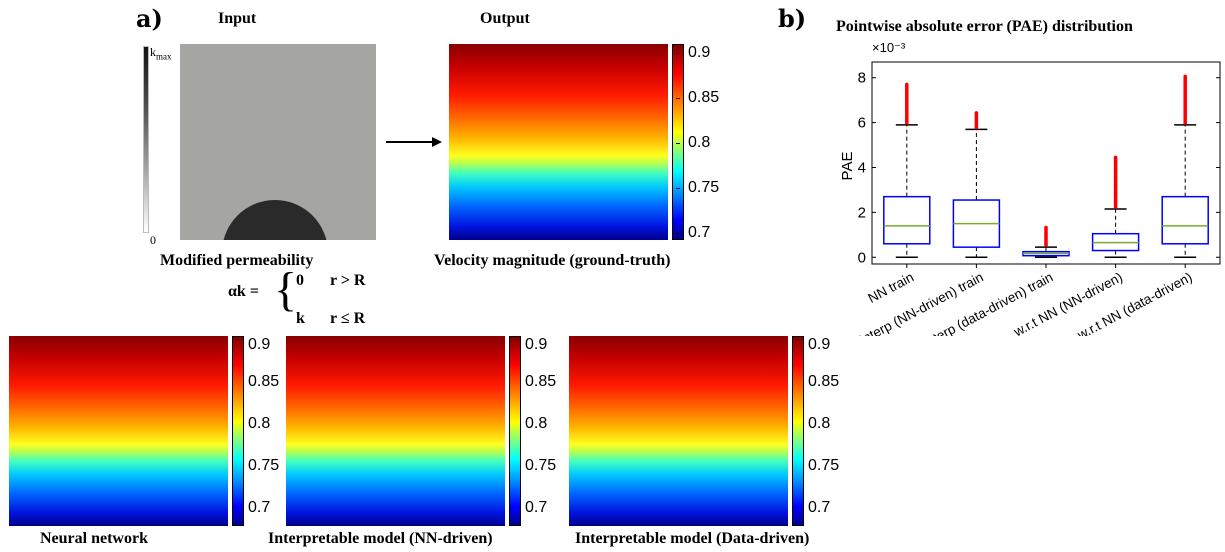 Image resolution: width=1225 pixels, height=552 pixels. I want to click on input-title: Input, so click(237, 18).